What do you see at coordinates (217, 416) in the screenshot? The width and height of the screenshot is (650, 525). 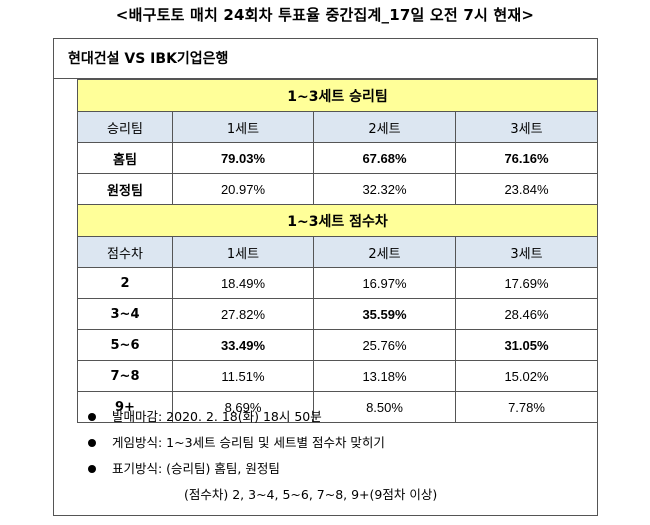 I see `note-text: 발매마감: 2020. 2. 18(화) 18시 50분` at bounding box center [217, 416].